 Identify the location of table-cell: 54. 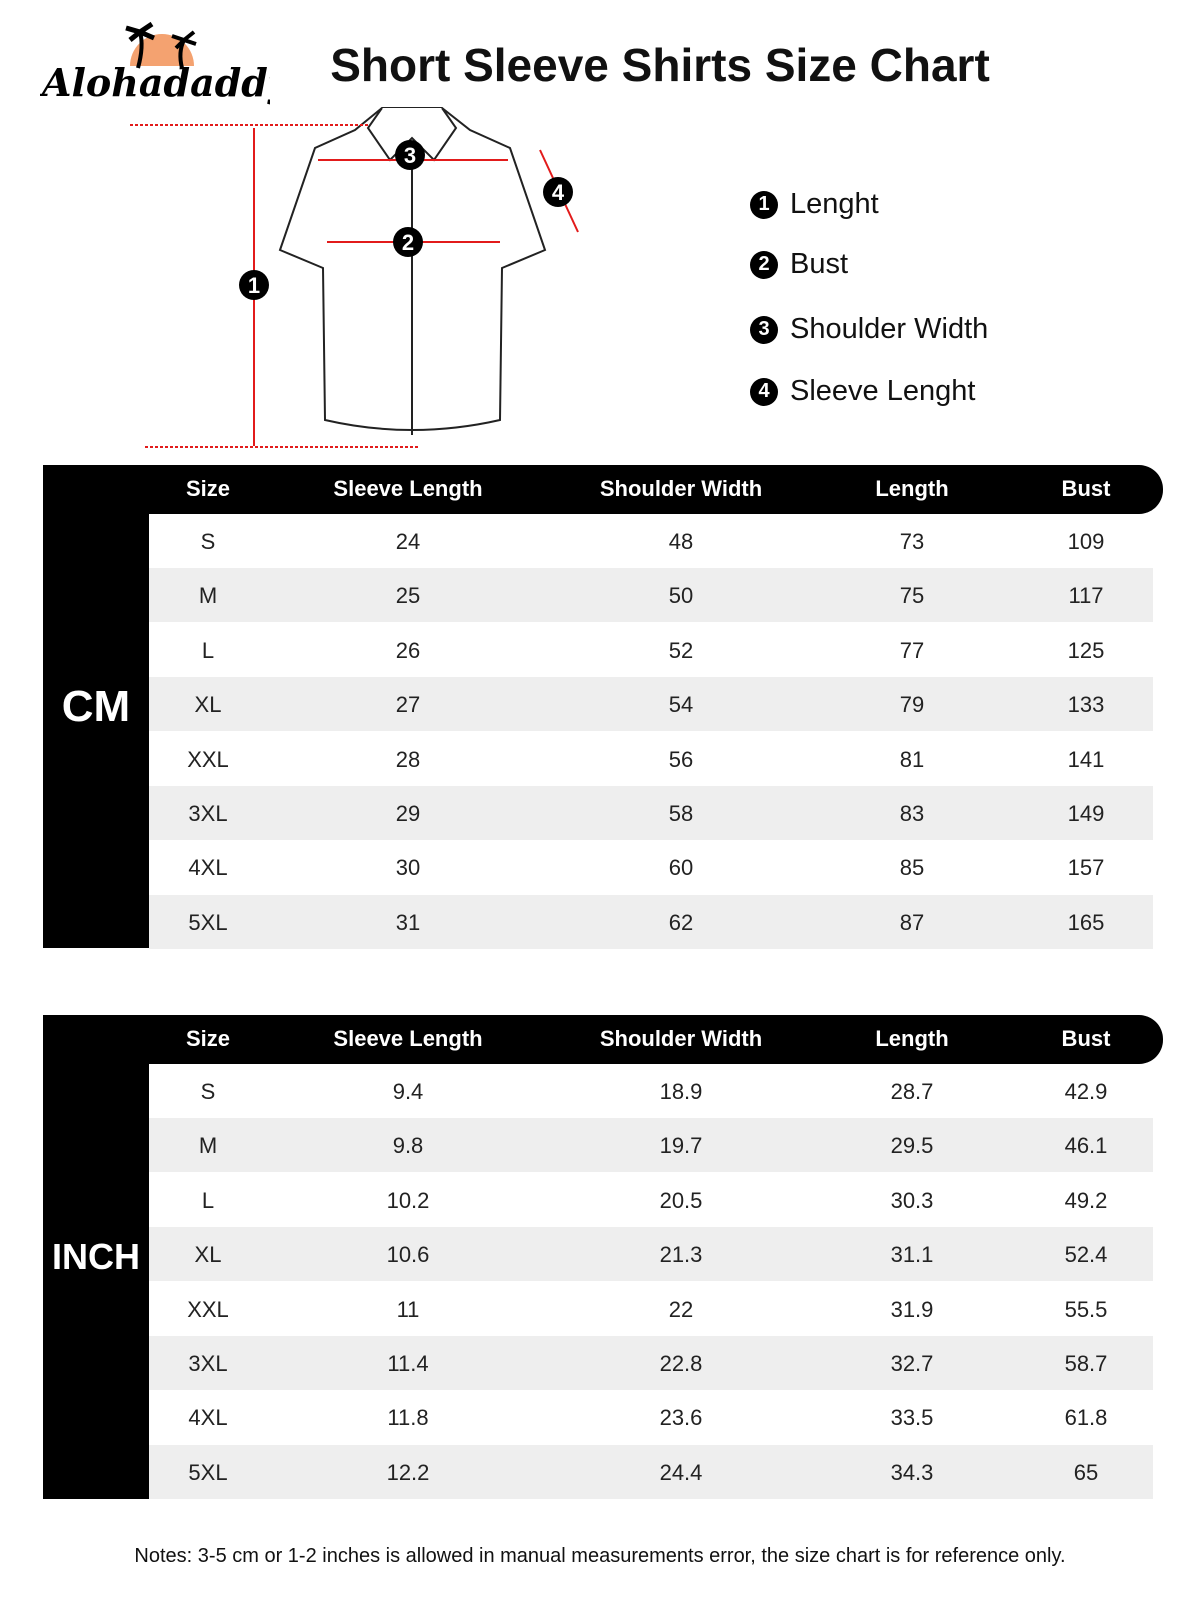
(681, 705).